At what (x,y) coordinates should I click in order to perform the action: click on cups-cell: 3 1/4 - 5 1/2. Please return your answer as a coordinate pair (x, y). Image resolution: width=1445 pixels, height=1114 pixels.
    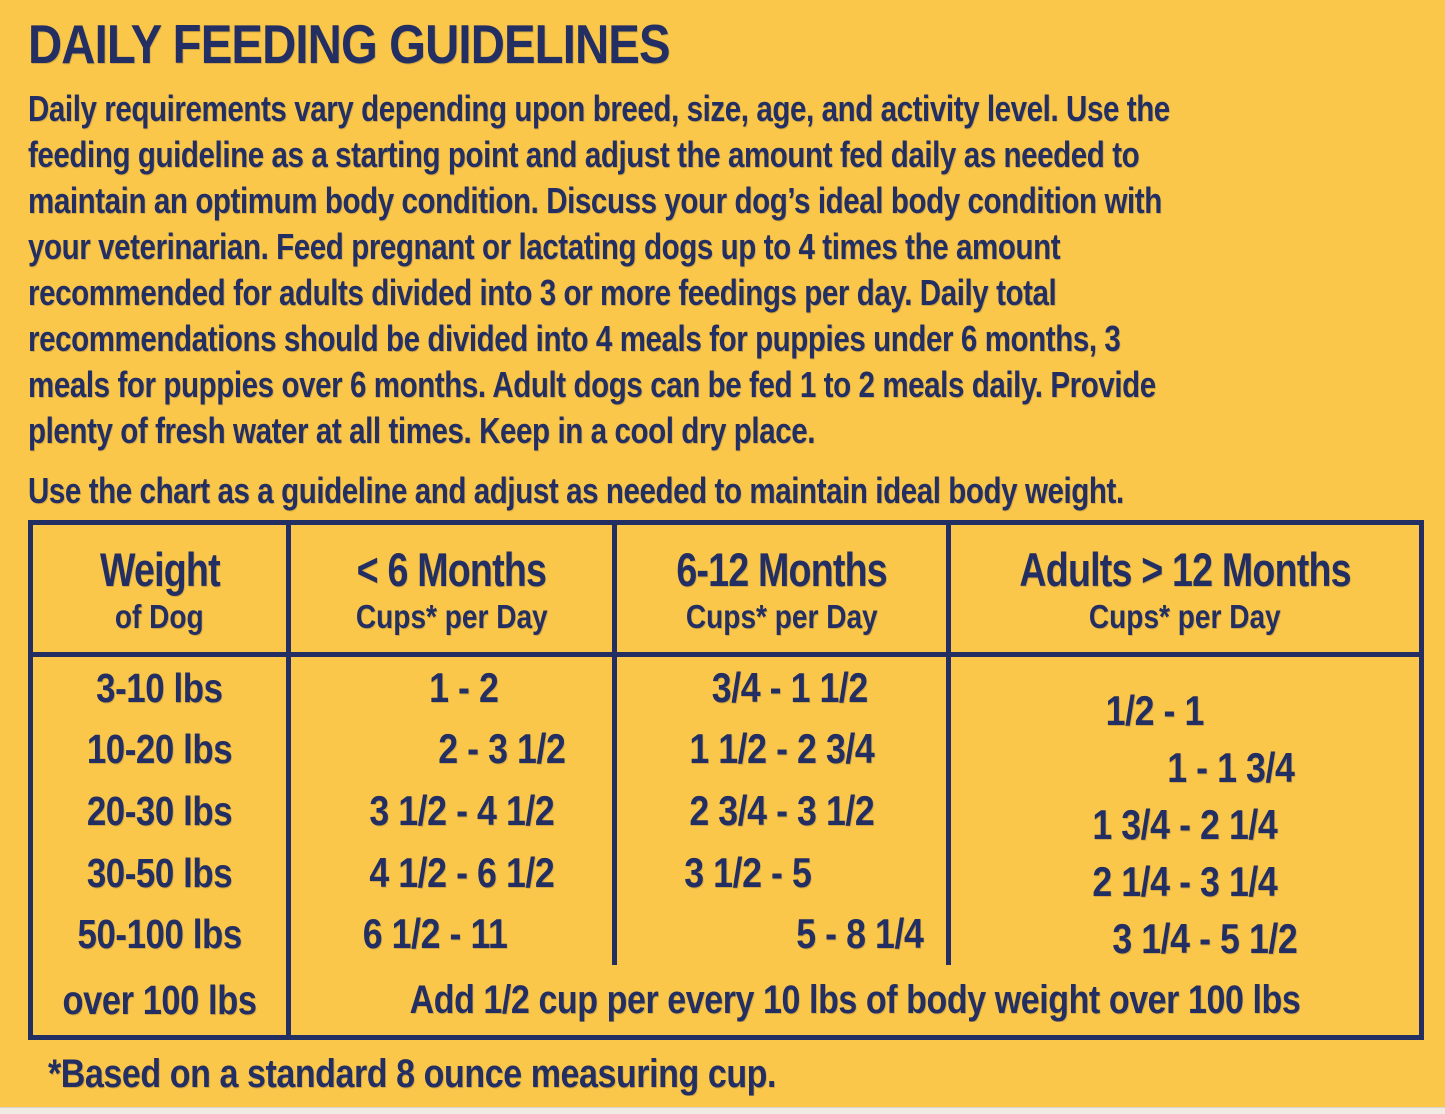
    Looking at the image, I should click on (1205, 938).